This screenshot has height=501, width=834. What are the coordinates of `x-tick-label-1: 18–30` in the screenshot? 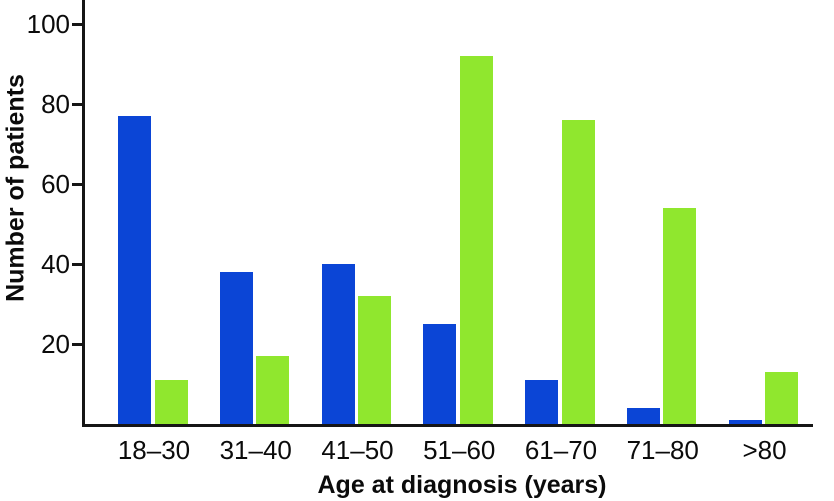 It's located at (154, 450).